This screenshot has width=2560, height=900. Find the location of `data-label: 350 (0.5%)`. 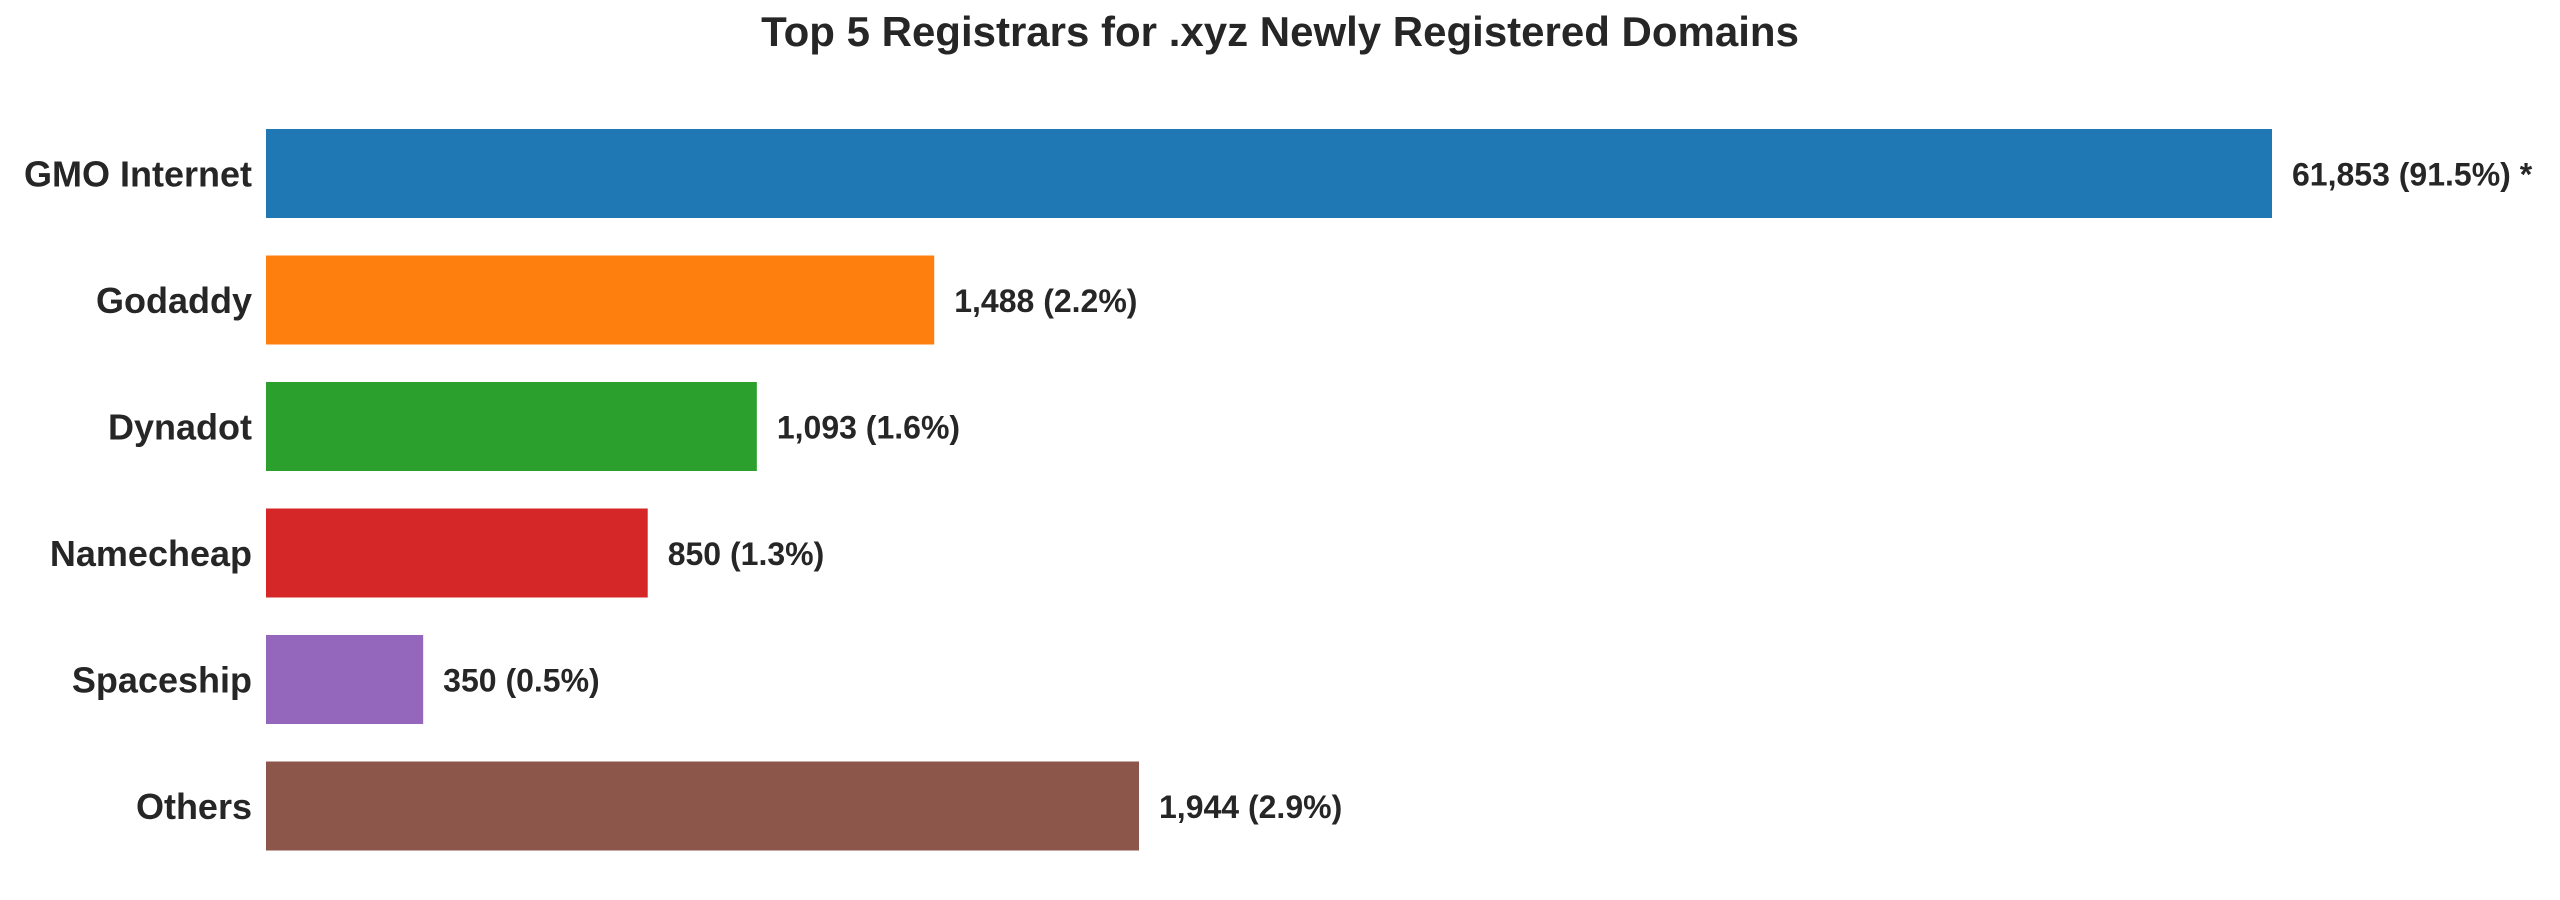

data-label: 350 (0.5%) is located at coordinates (521, 681).